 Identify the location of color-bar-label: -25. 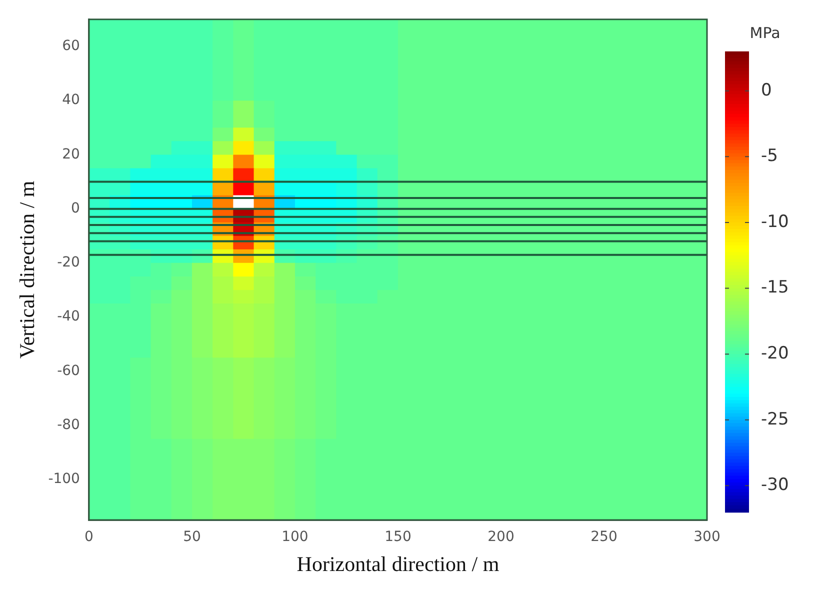
(775, 419).